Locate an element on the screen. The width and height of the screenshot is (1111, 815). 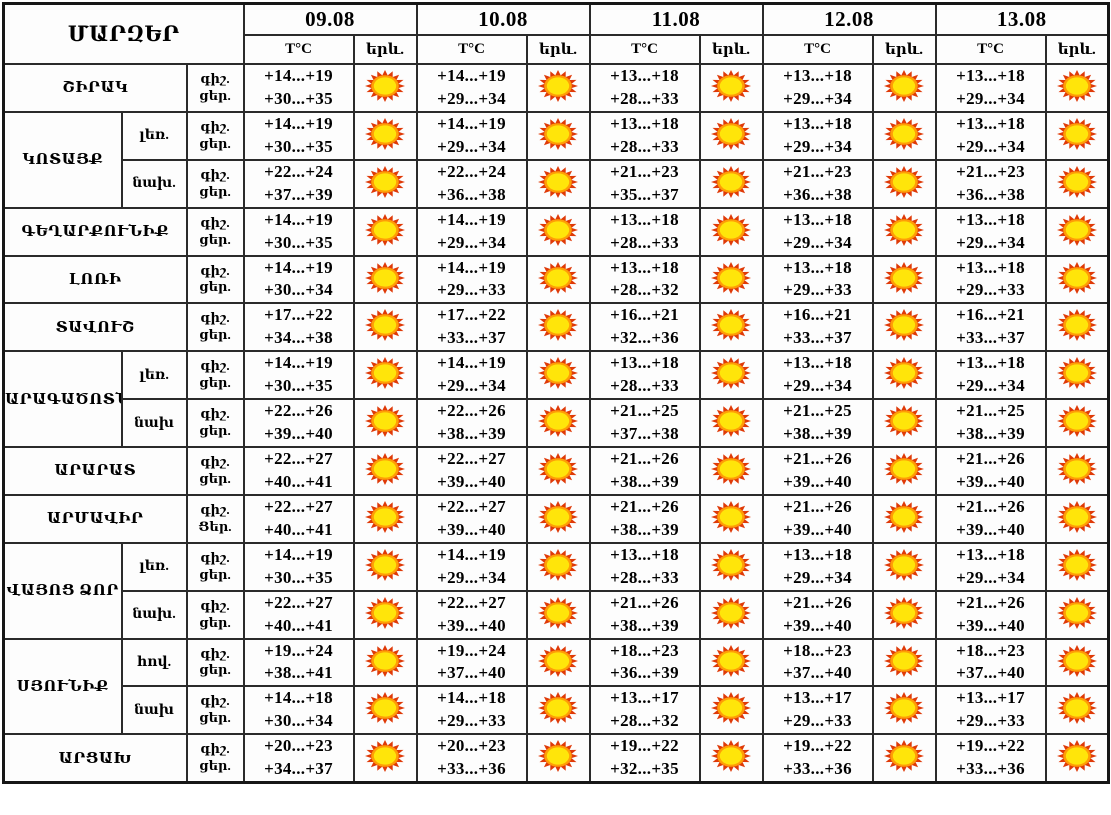
temp-cell: +14...+19 +29...+34 is located at coordinates (471, 88).